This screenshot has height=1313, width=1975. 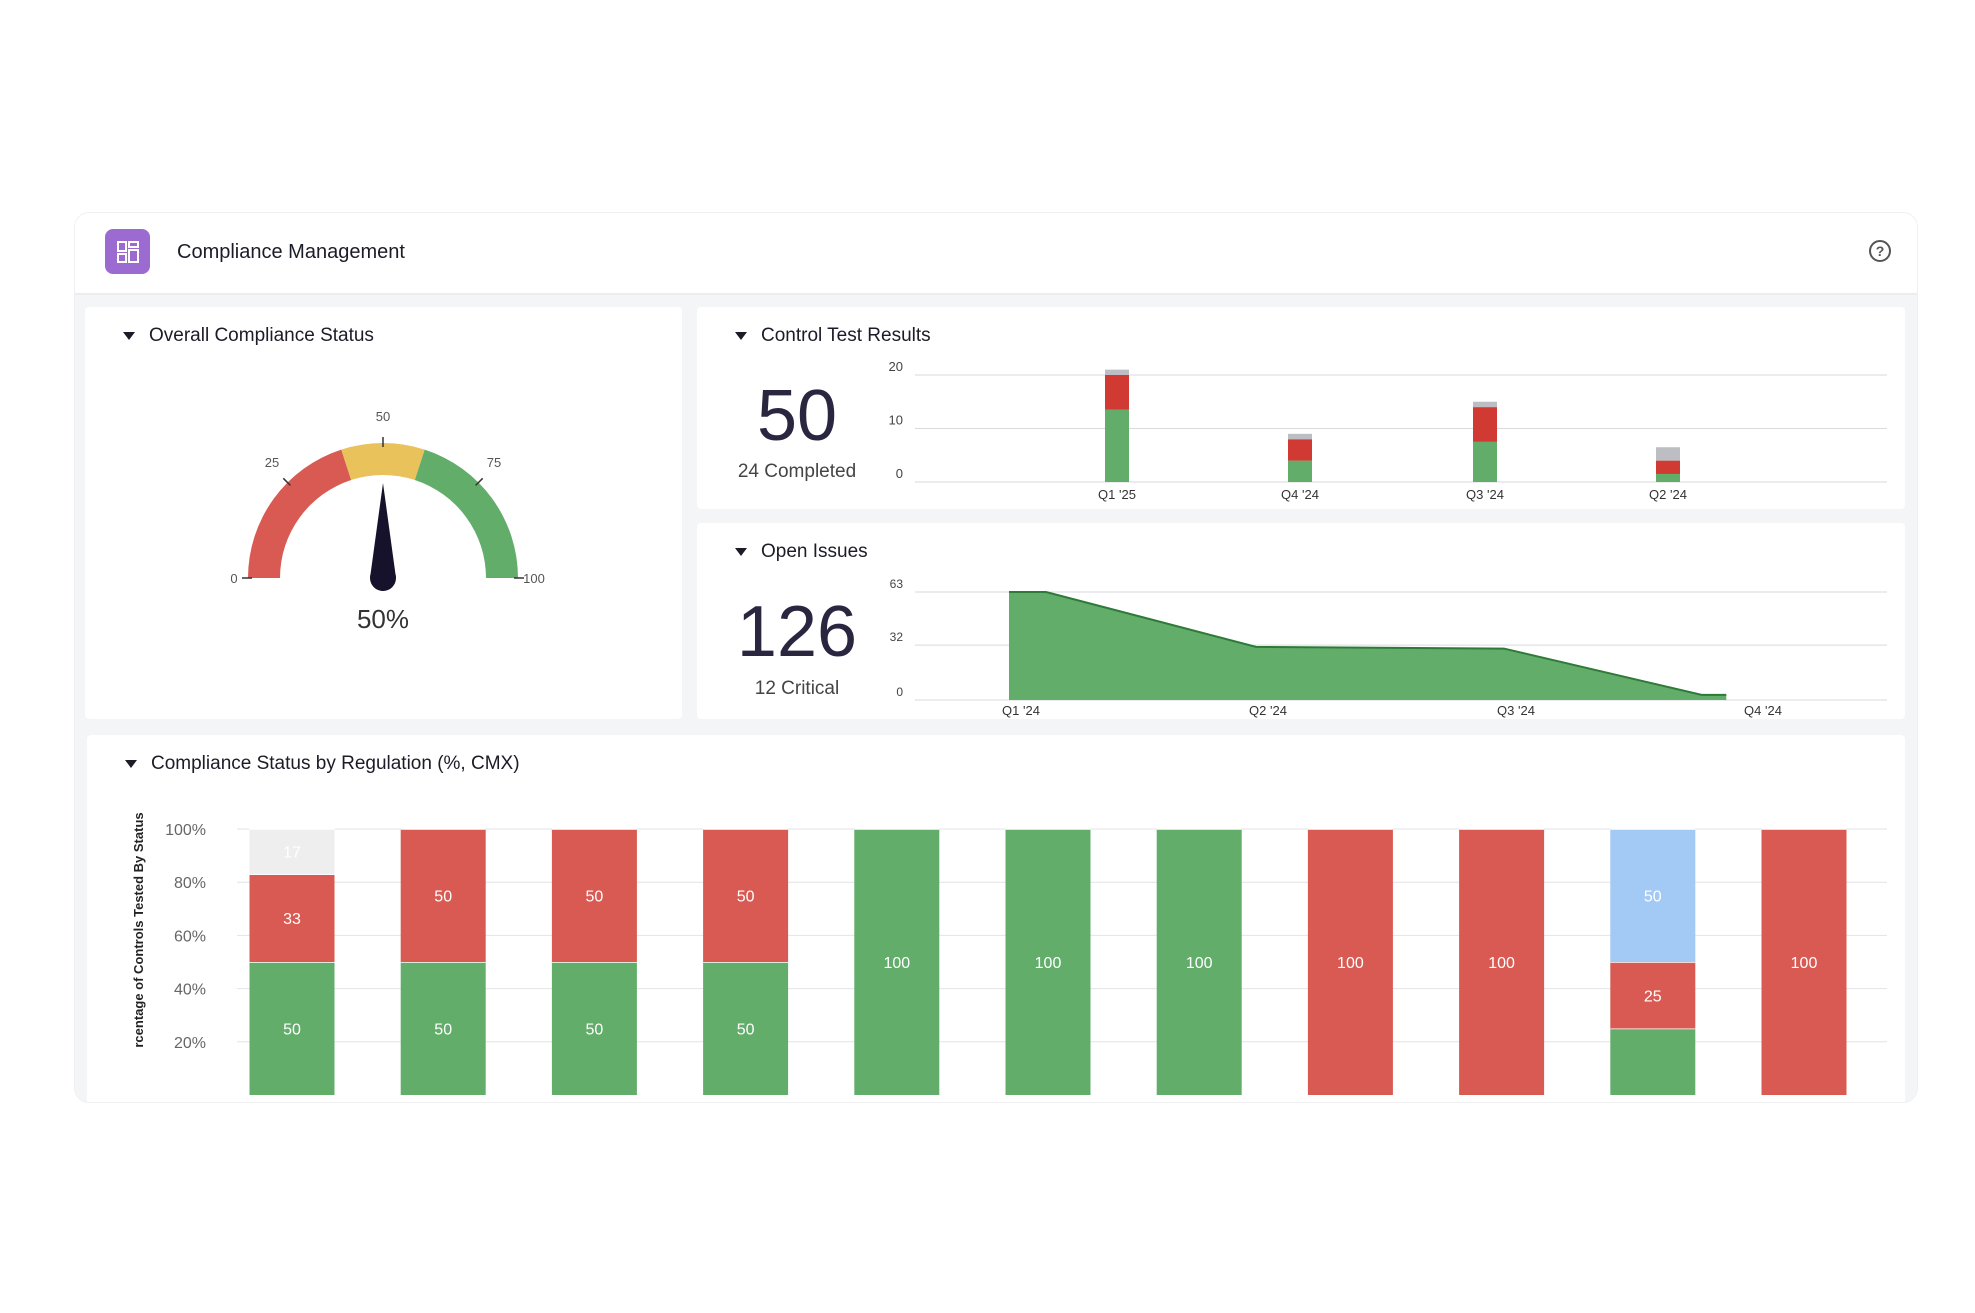 I want to click on open-issues-critical: 12 Critical, so click(x=797, y=688).